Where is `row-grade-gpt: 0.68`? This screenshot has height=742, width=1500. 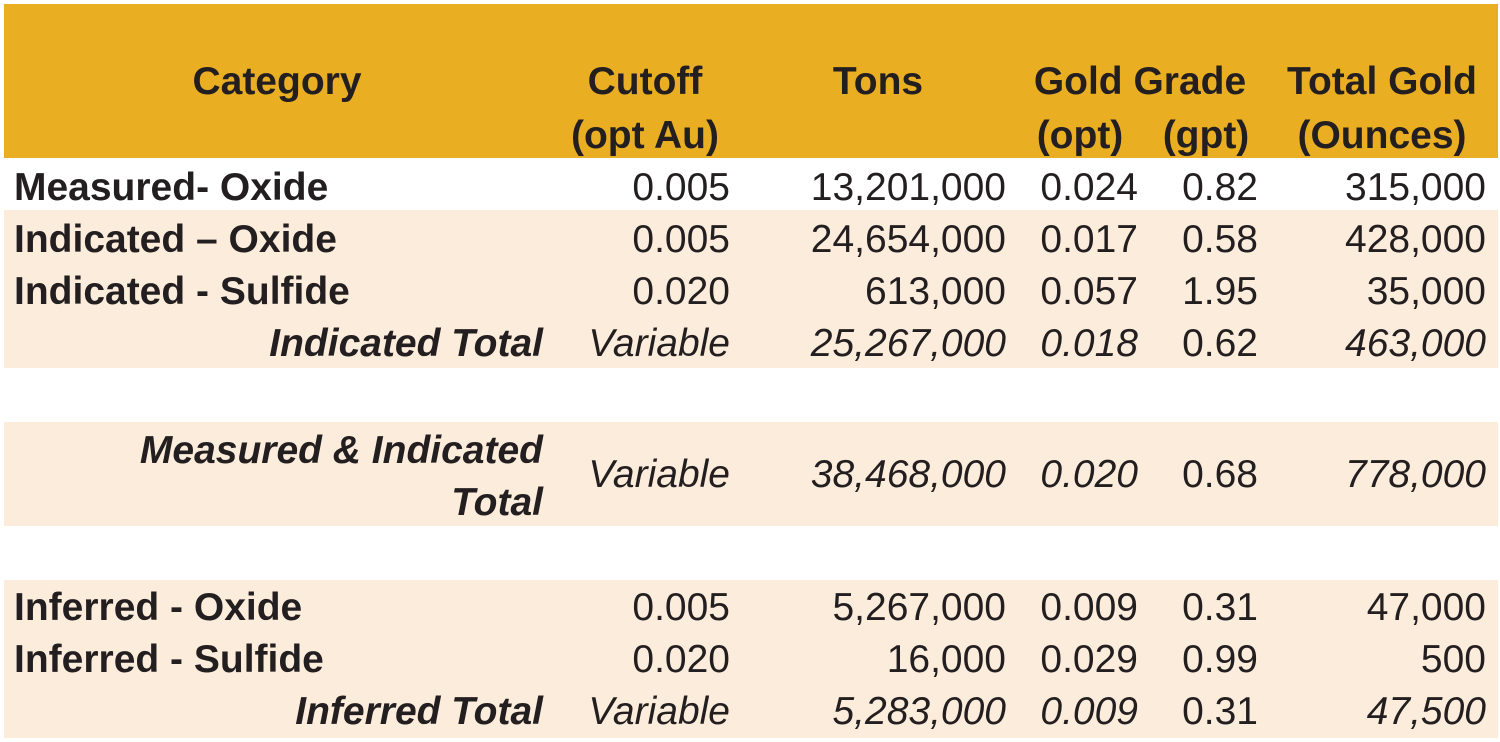
row-grade-gpt: 0.68 is located at coordinates (1220, 474).